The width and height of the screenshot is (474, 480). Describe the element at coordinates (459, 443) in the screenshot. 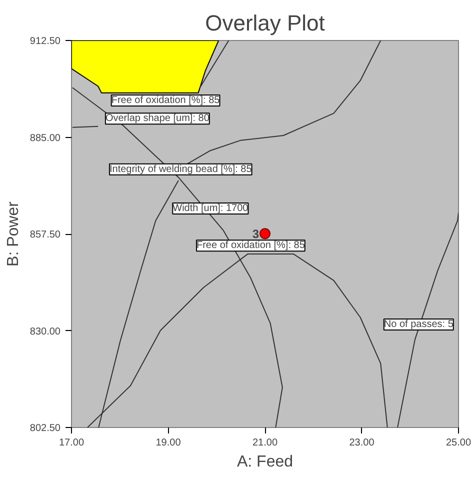

I see `x-tick-label: 25.00` at that location.